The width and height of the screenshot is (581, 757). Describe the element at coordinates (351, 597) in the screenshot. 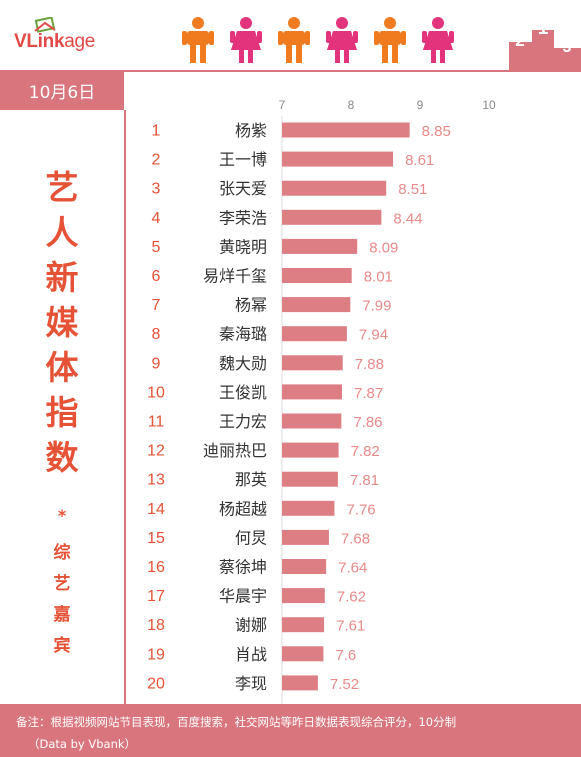

I see `value-label: 7.62` at that location.